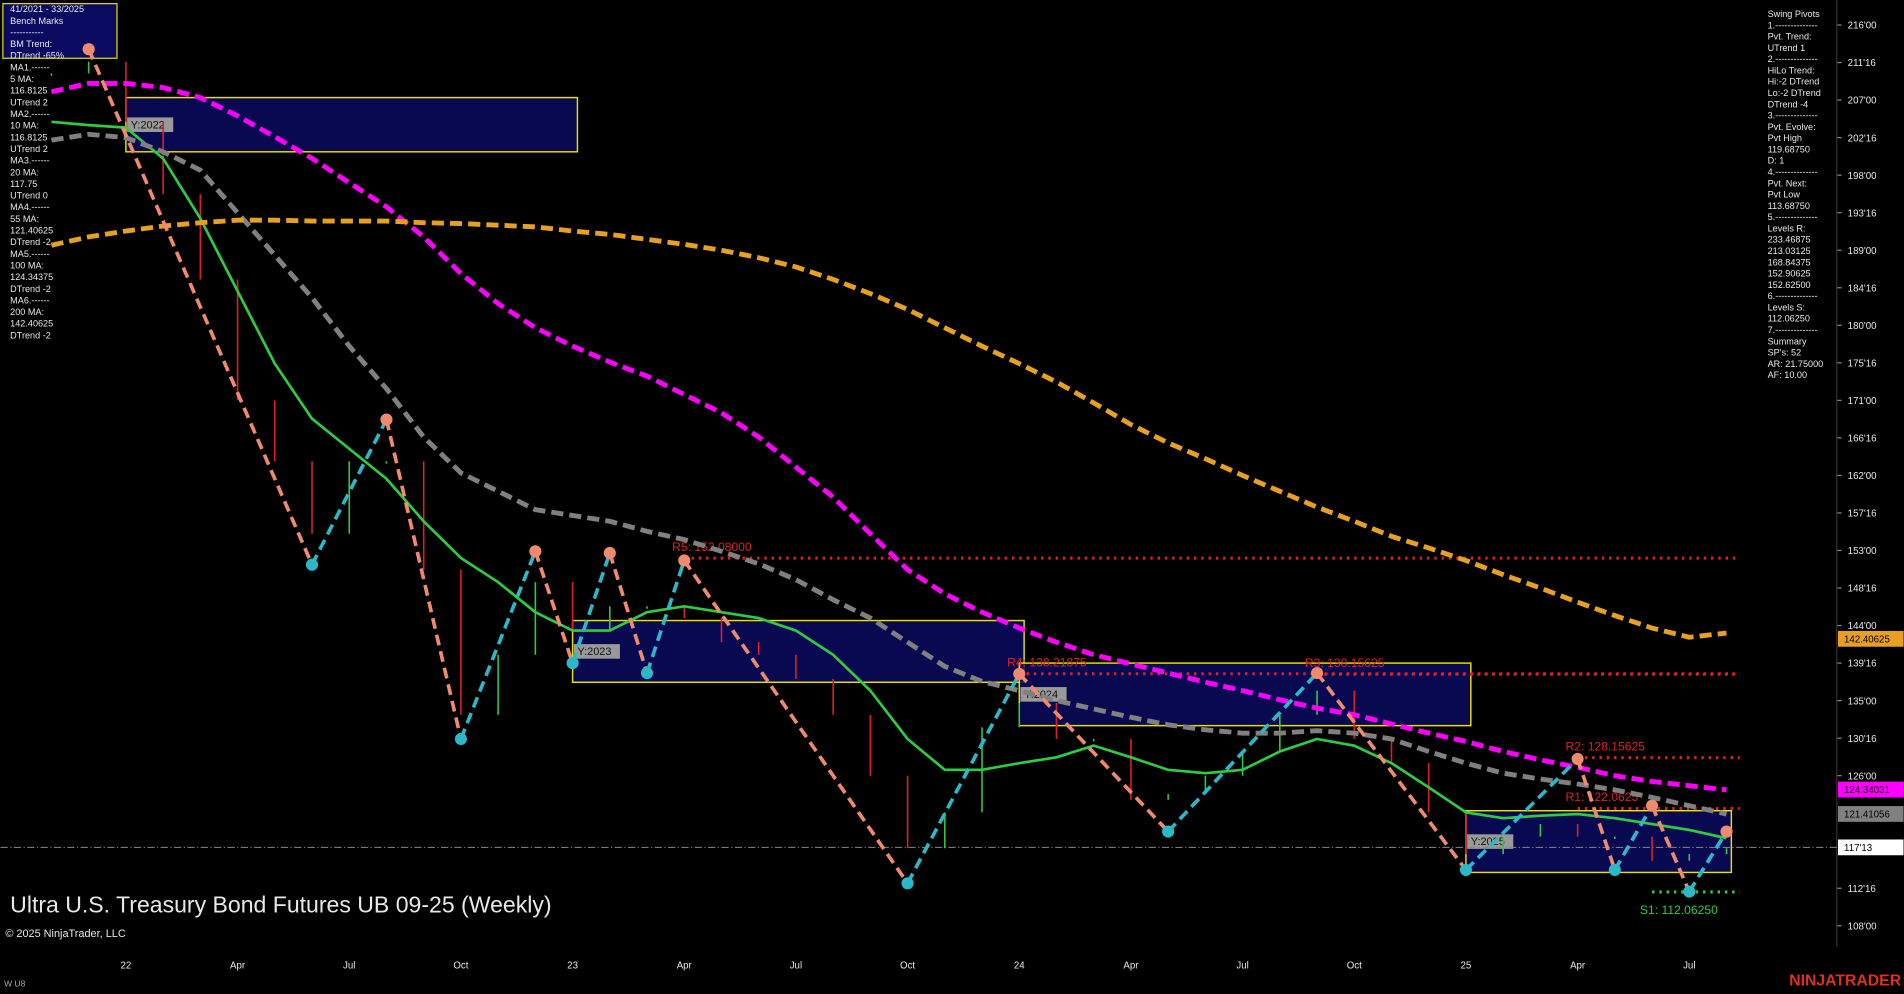  Describe the element at coordinates (1862, 326) in the screenshot. I see `y-tick-label: 180'00` at that location.